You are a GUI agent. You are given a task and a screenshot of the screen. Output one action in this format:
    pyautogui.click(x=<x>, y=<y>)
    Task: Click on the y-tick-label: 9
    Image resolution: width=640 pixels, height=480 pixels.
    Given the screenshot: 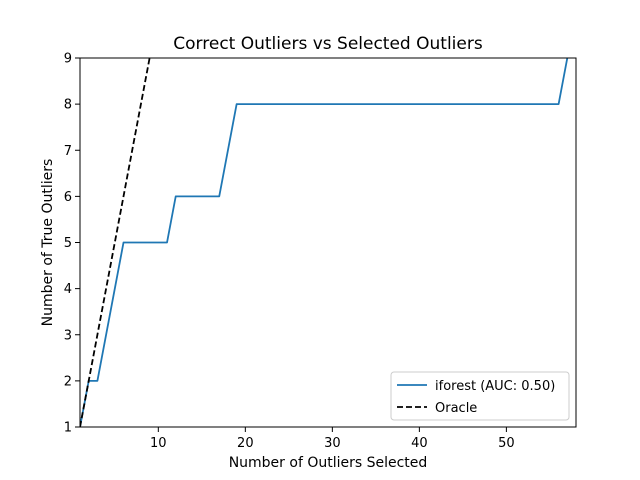 What is the action you would take?
    pyautogui.click(x=68, y=59)
    